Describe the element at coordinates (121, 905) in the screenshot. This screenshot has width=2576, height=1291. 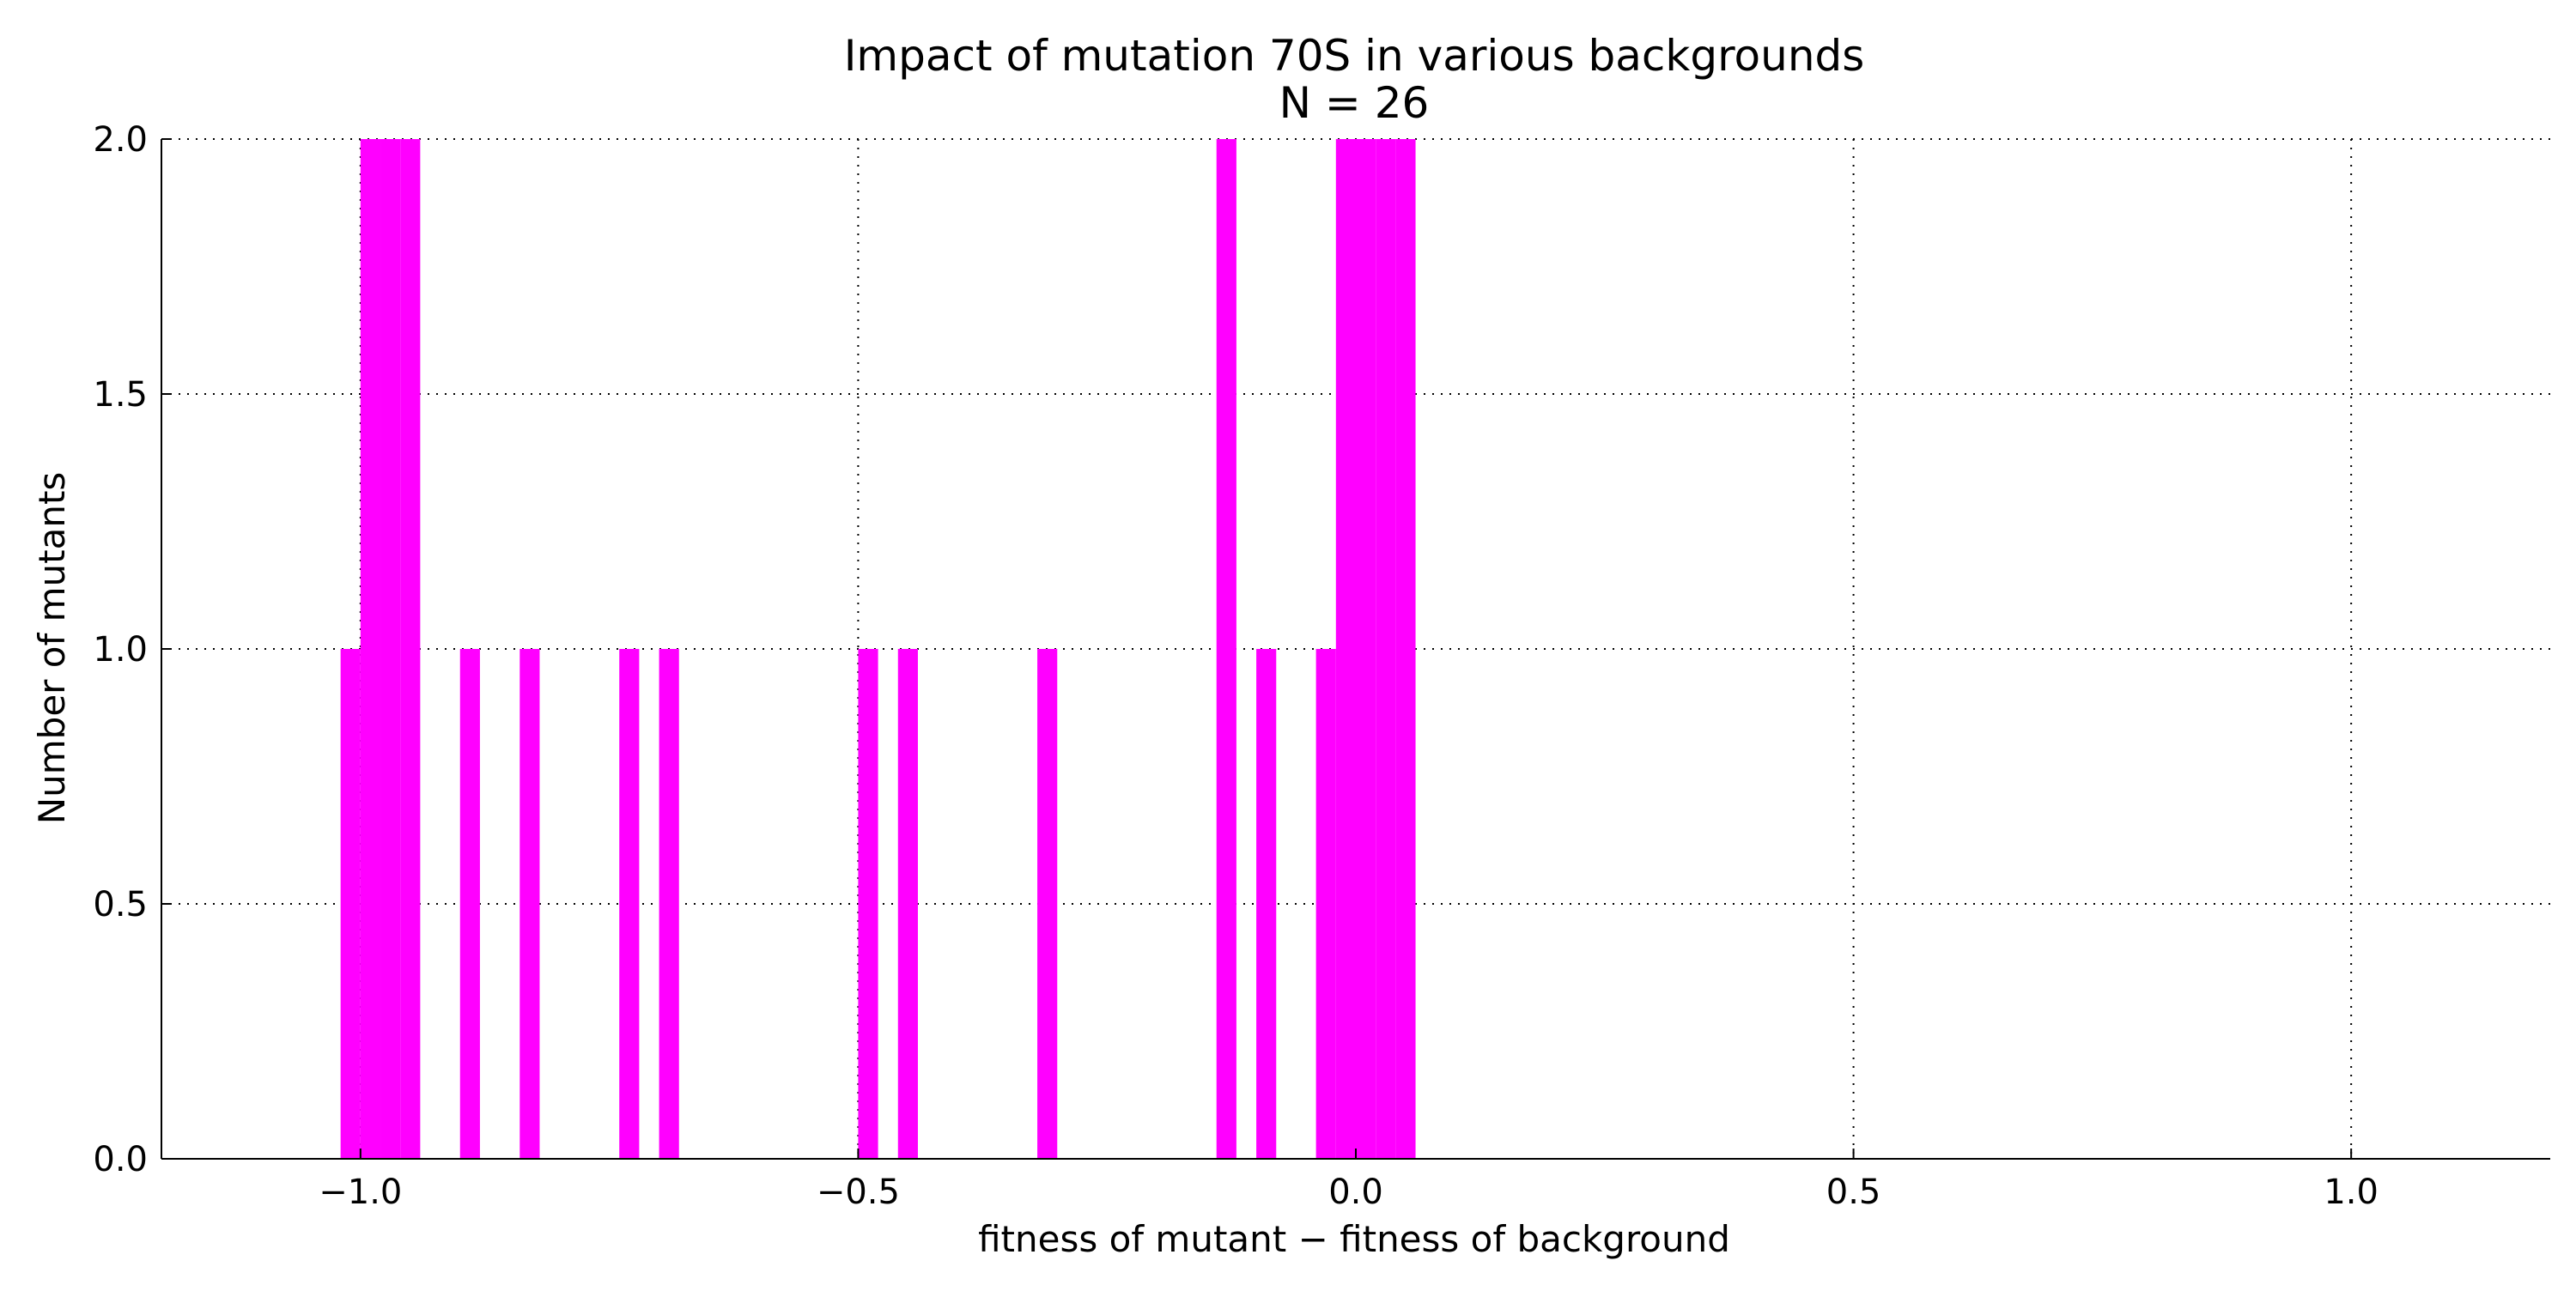
I see `y-tick-label: 0.5` at that location.